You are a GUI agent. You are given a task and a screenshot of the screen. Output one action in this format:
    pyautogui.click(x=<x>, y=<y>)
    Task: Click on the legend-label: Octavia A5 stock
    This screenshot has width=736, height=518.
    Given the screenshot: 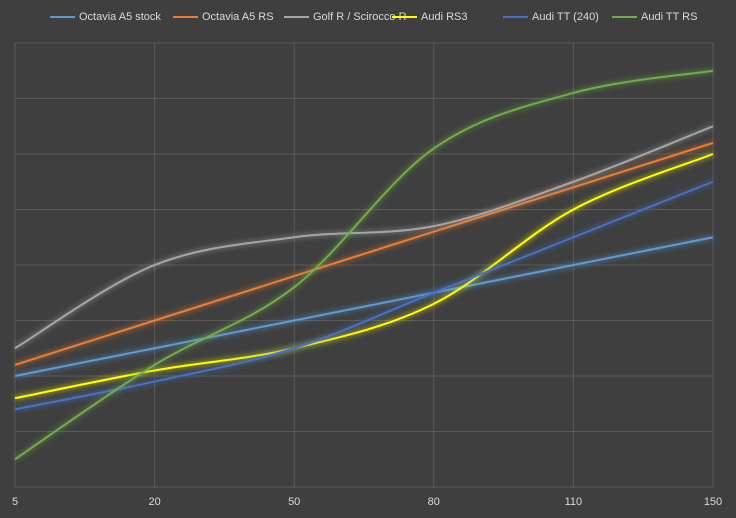 What is the action you would take?
    pyautogui.click(x=120, y=17)
    